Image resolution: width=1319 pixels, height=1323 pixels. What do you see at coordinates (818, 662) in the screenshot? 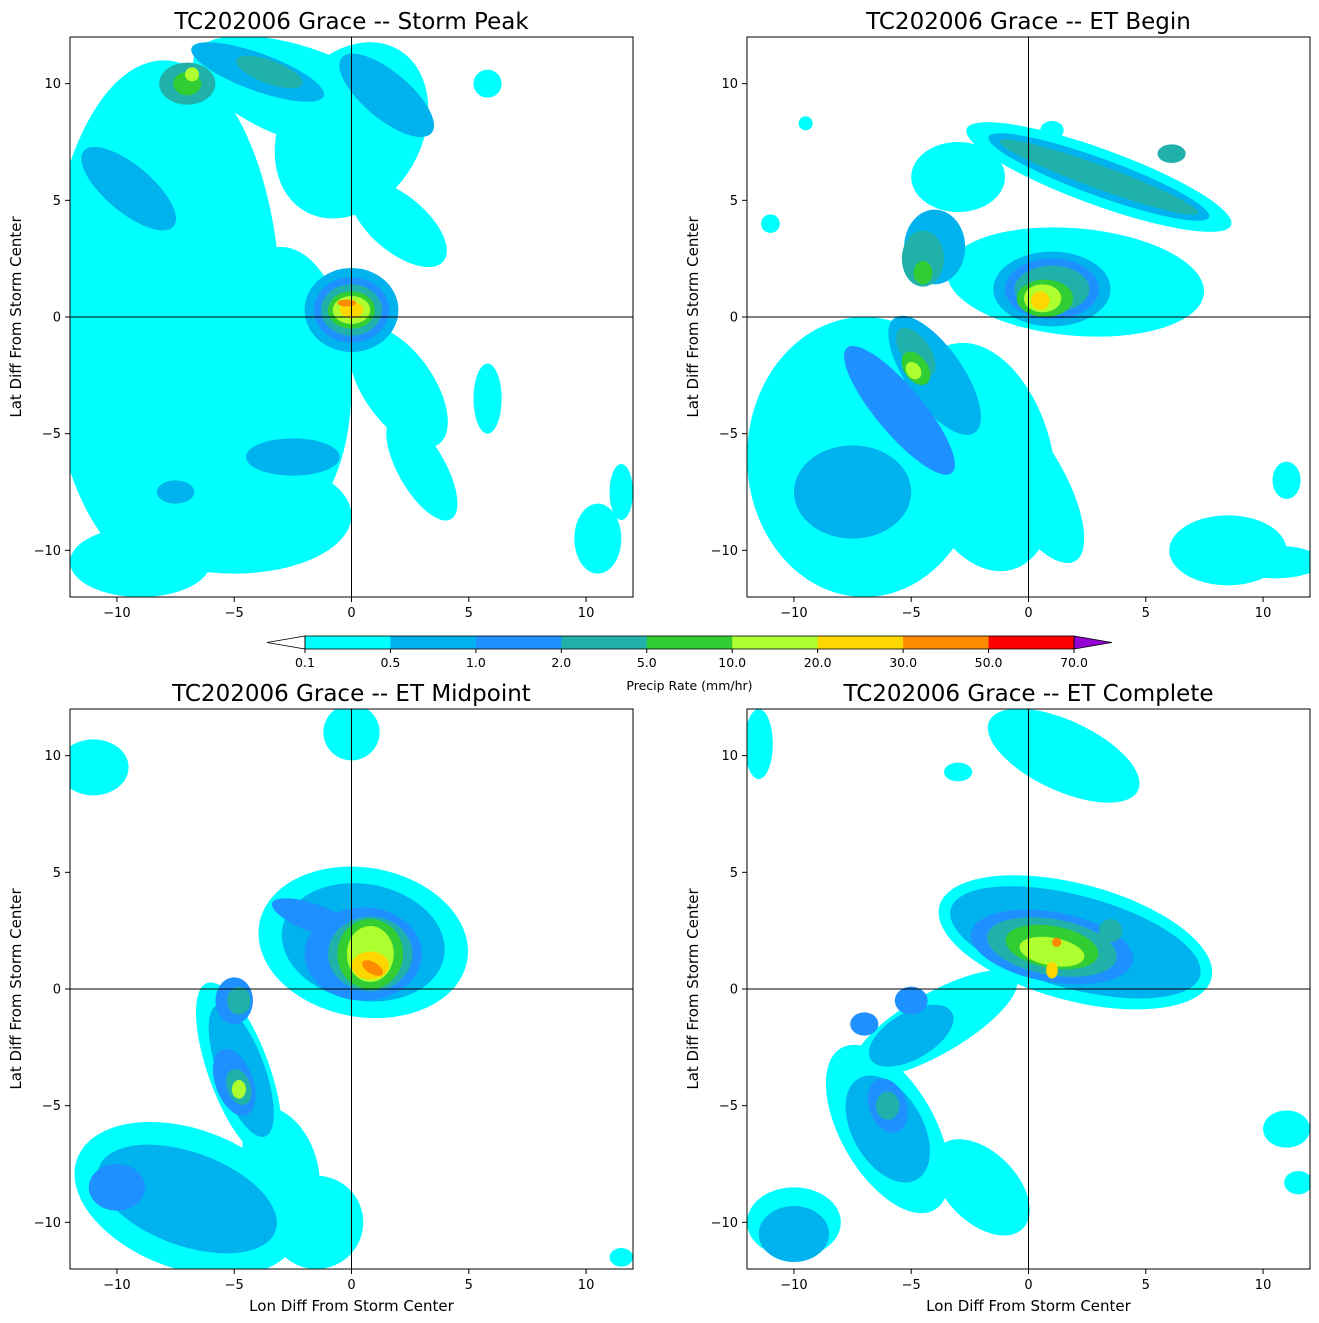
I see `colorbar-tick-label: 20.0` at bounding box center [818, 662].